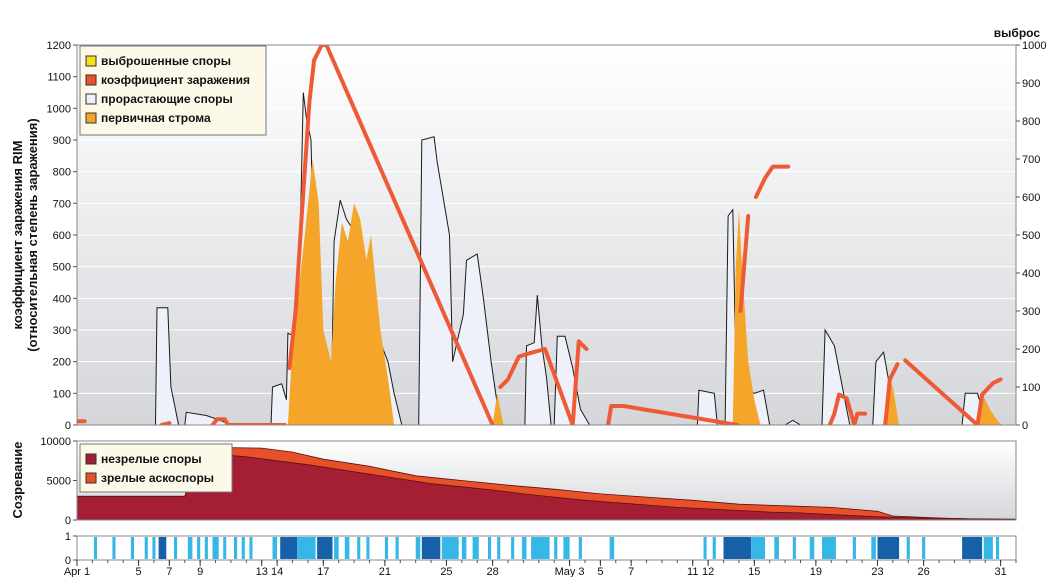 The width and height of the screenshot is (1052, 577). Describe the element at coordinates (62, 141) in the screenshot. I see `y-tick-label: 900` at that location.